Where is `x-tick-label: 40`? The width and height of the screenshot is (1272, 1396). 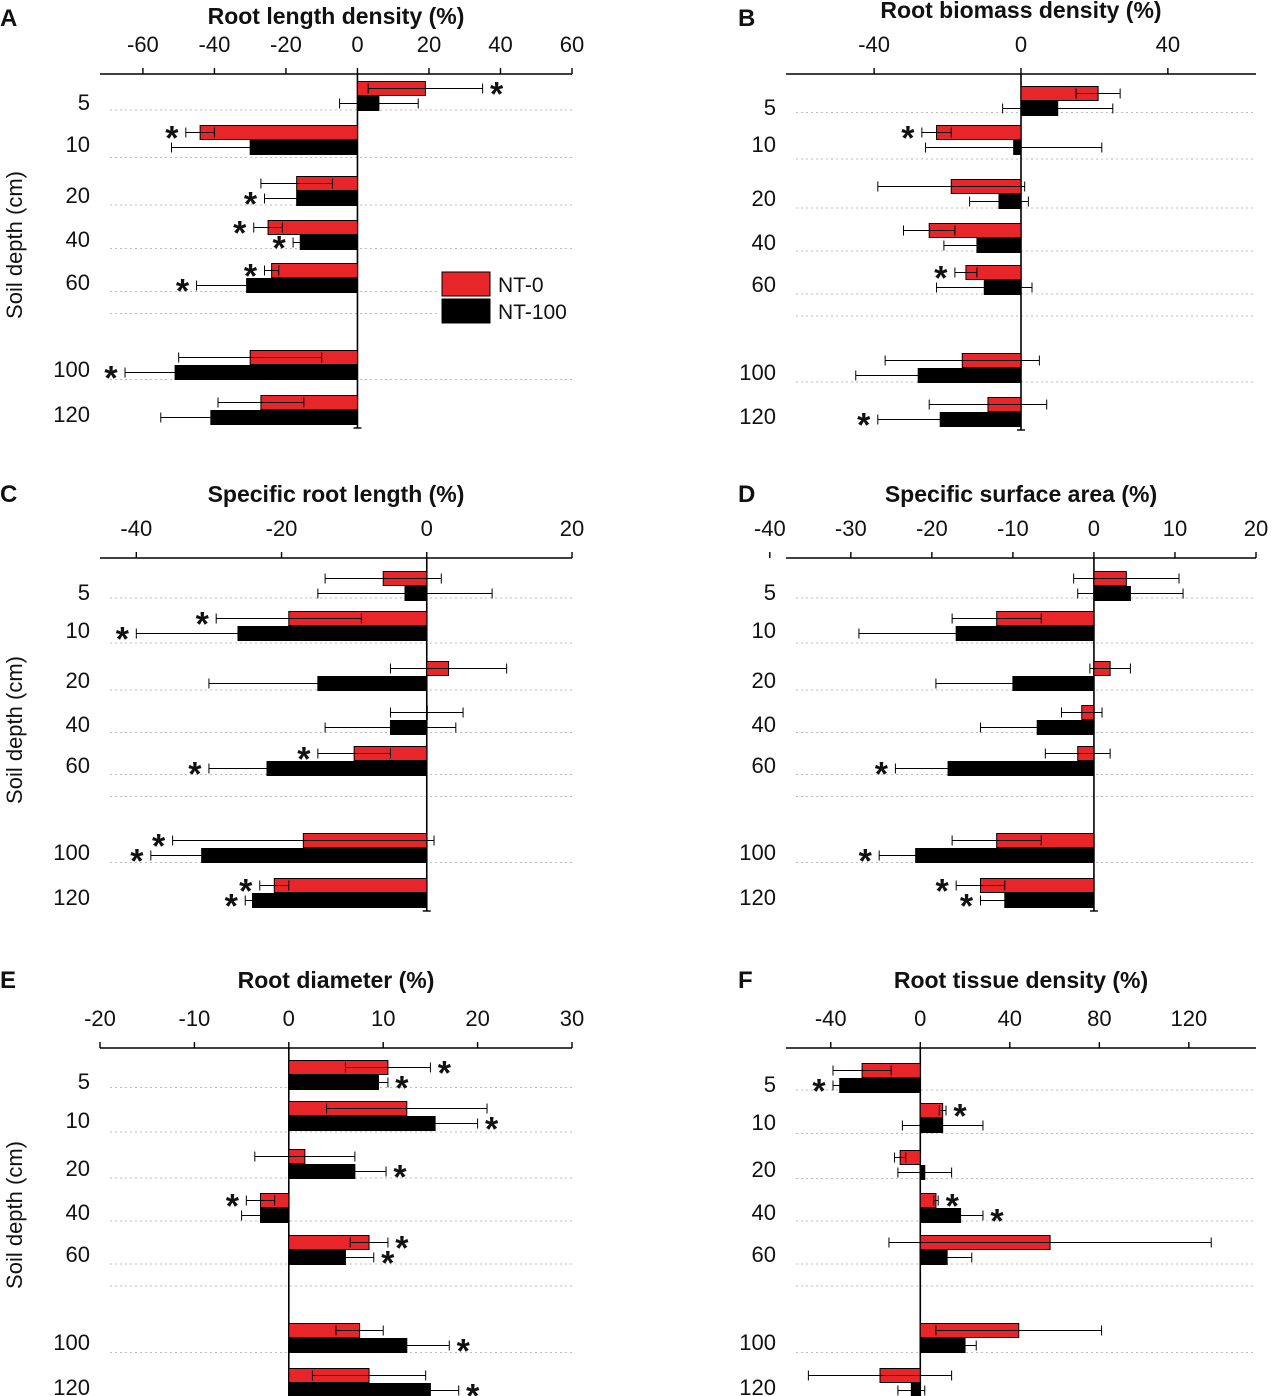
x-tick-label: 40 is located at coordinates (1010, 1018).